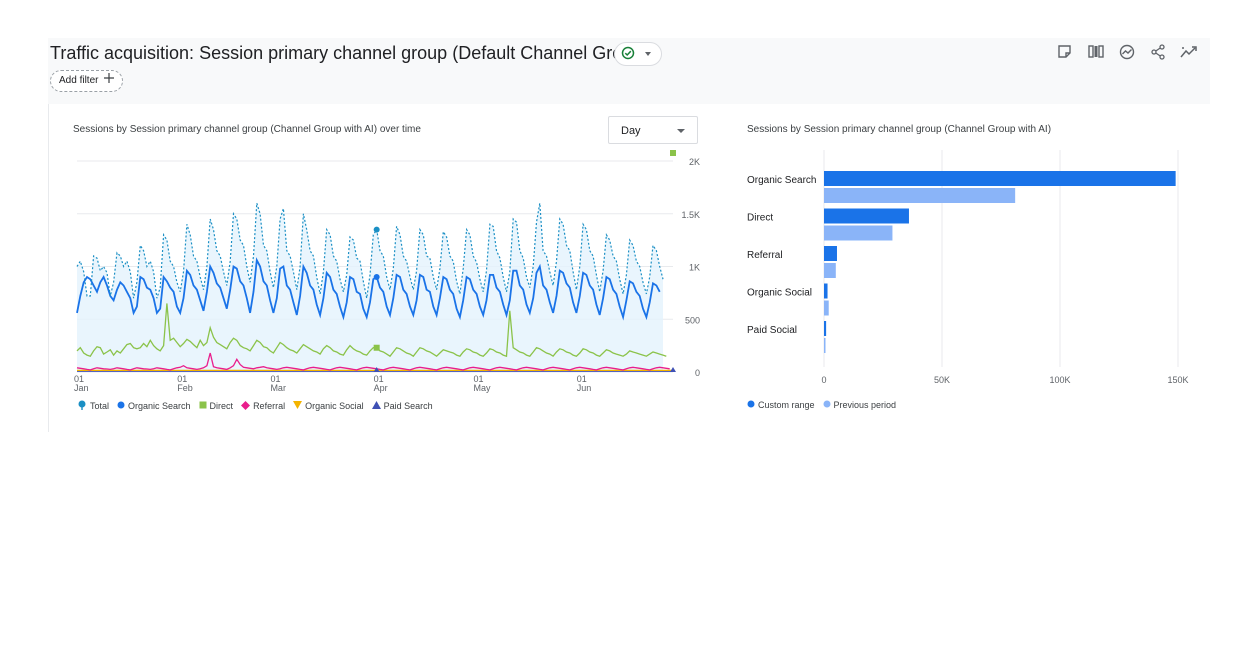 The image size is (1251, 663). Describe the element at coordinates (185, 388) in the screenshot. I see `x-tick-label: Feb` at that location.